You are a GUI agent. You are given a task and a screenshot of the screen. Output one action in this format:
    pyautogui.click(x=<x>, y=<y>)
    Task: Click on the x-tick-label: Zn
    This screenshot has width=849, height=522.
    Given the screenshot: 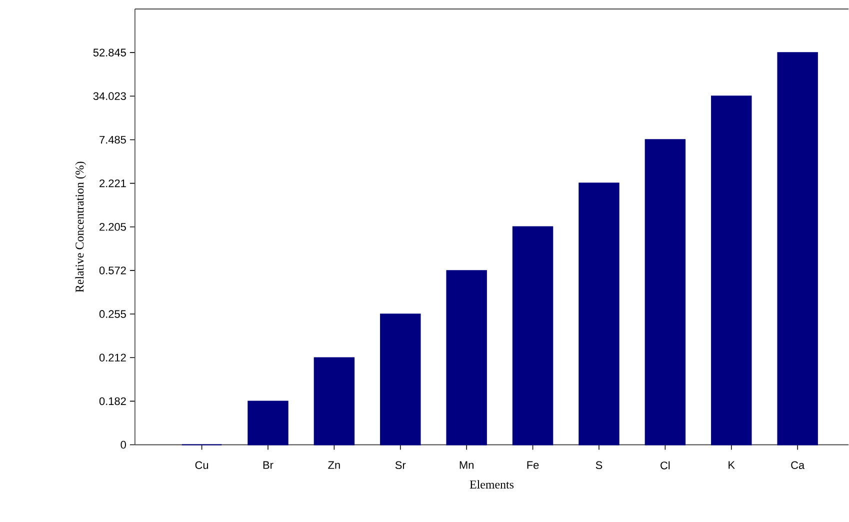 What is the action you would take?
    pyautogui.click(x=334, y=465)
    